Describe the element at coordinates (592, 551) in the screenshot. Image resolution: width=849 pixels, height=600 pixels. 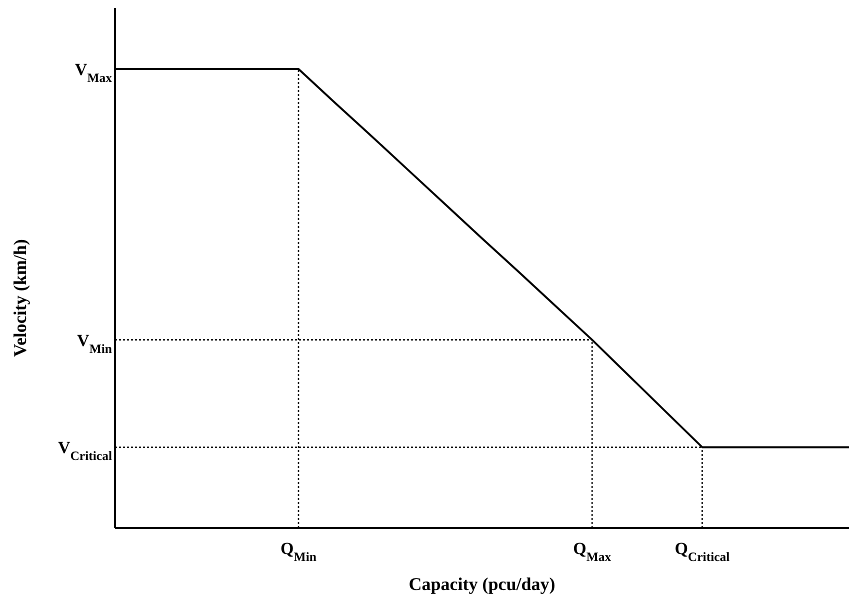
I see `x-tick-label: Q$_{Max}$` at that location.